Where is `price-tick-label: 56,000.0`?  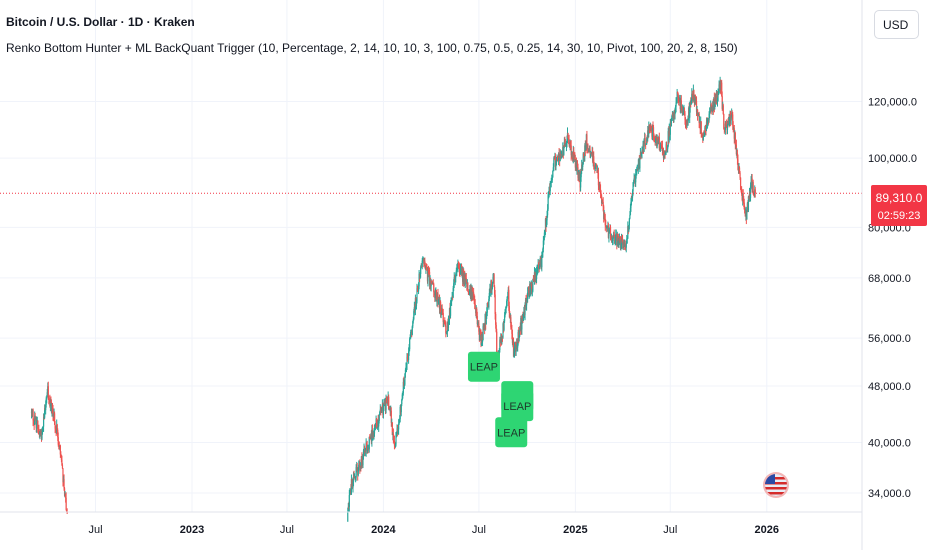
price-tick-label: 56,000.0 is located at coordinates (889, 339).